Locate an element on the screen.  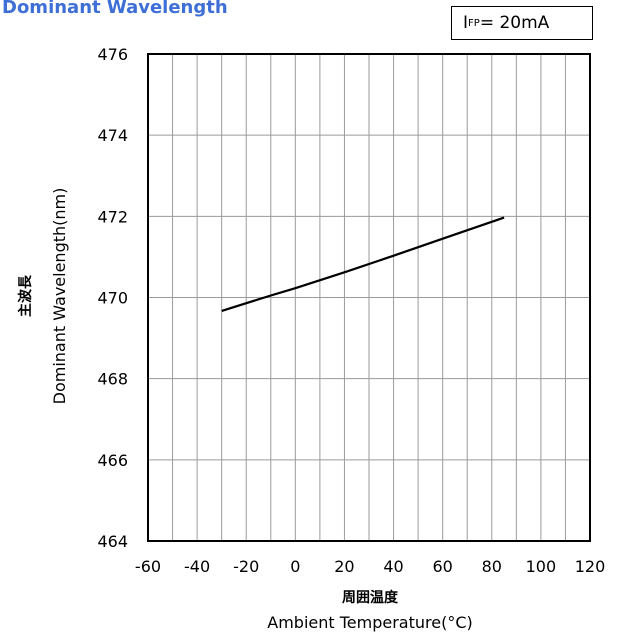
series-line is located at coordinates (363, 264).